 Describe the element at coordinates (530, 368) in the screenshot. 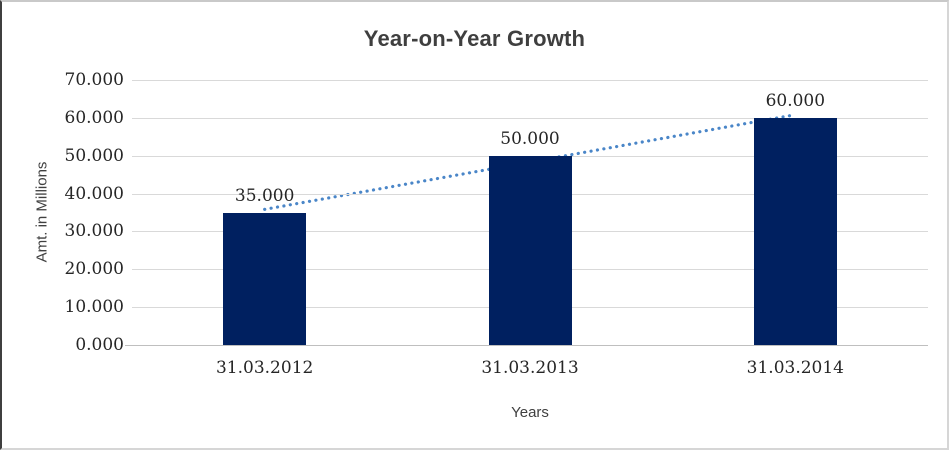

I see `x-tick-label: 31.03.2013` at that location.